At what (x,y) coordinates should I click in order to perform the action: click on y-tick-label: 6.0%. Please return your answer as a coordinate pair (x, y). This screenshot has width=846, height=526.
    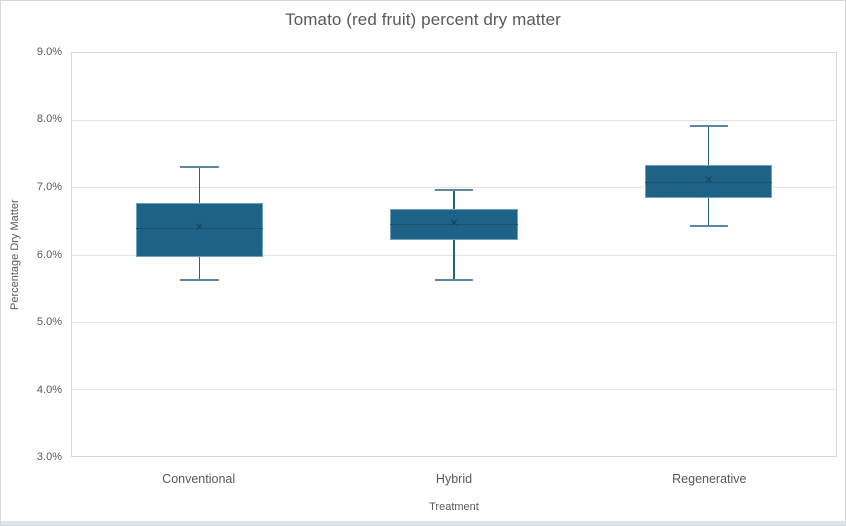
    Looking at the image, I should click on (49, 254).